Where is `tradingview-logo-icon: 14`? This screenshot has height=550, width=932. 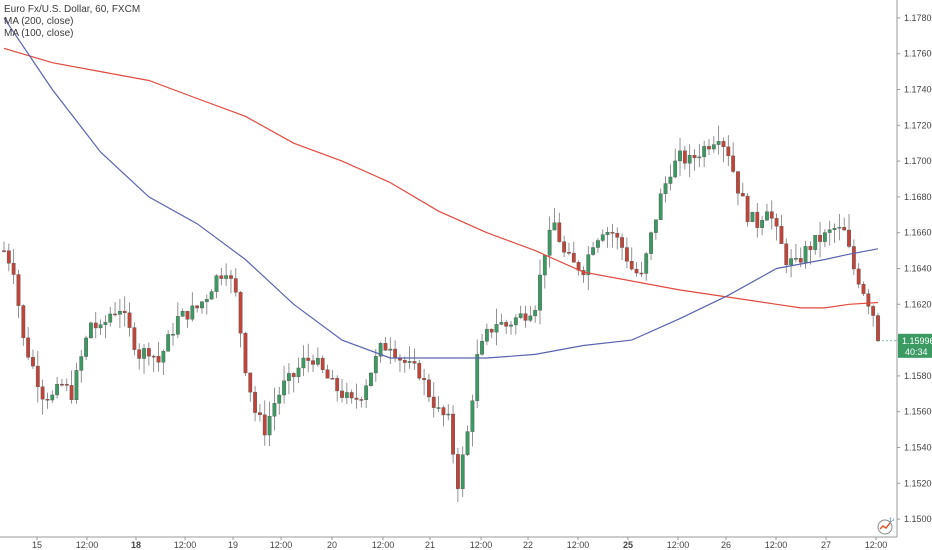 tradingview-logo-icon: 14 is located at coordinates (885, 526).